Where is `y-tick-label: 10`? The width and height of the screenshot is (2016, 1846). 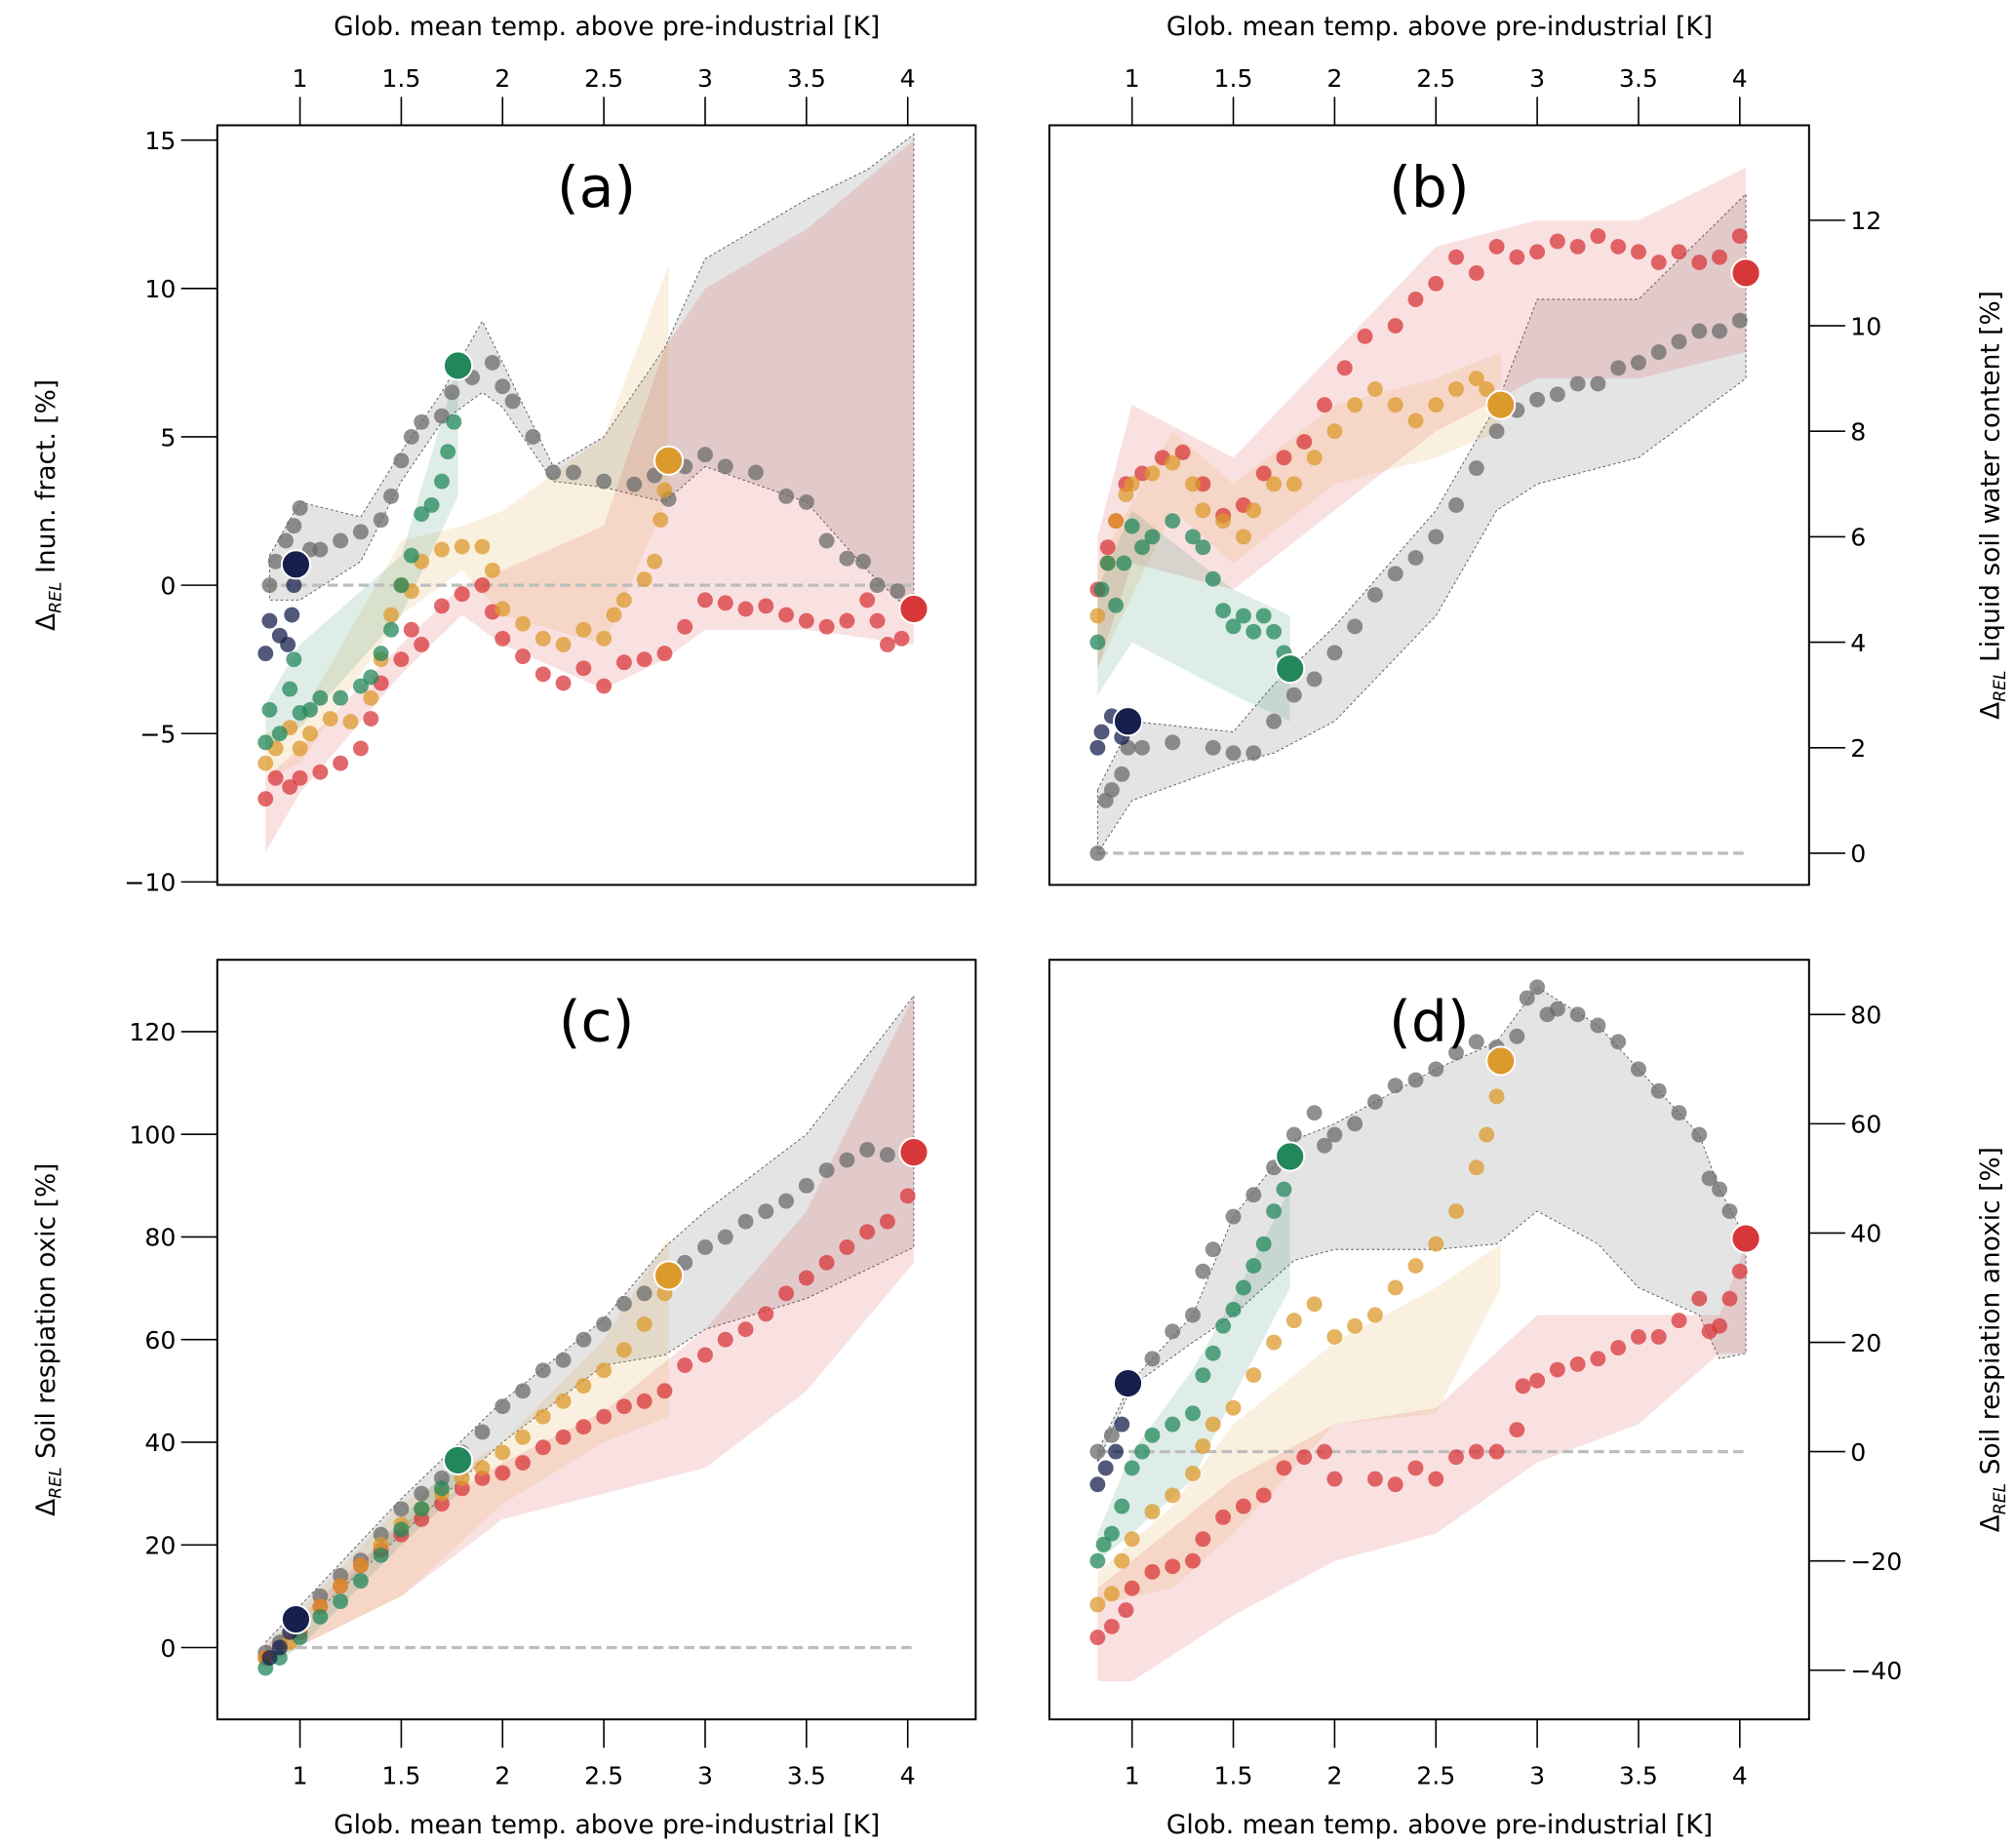
y-tick-label: 10 is located at coordinates (160, 289).